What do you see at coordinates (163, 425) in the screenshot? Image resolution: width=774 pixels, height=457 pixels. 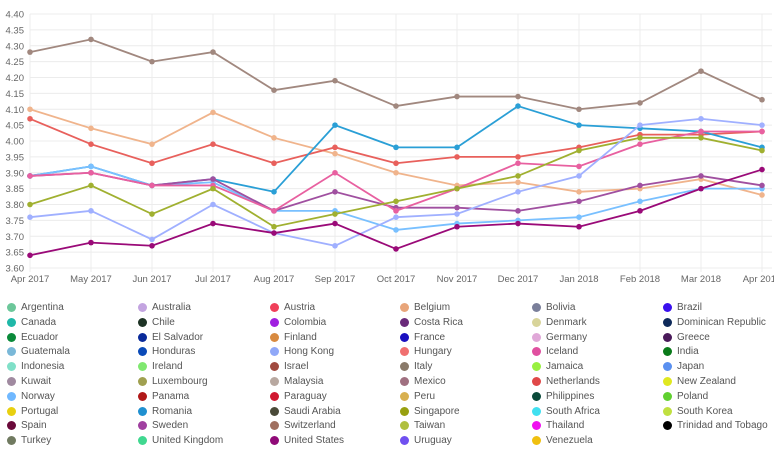 I see `legend-item-sweden: Sweden` at bounding box center [163, 425].